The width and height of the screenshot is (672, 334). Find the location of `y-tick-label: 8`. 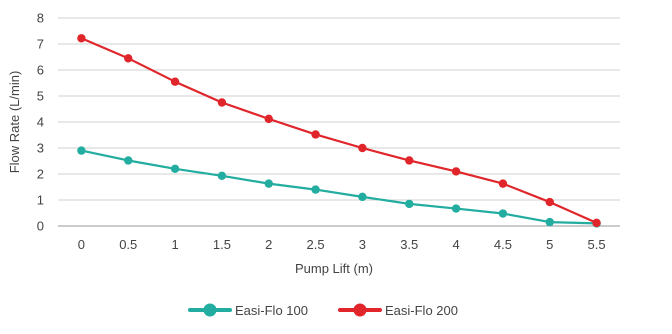

y-tick-label: 8 is located at coordinates (40, 18).